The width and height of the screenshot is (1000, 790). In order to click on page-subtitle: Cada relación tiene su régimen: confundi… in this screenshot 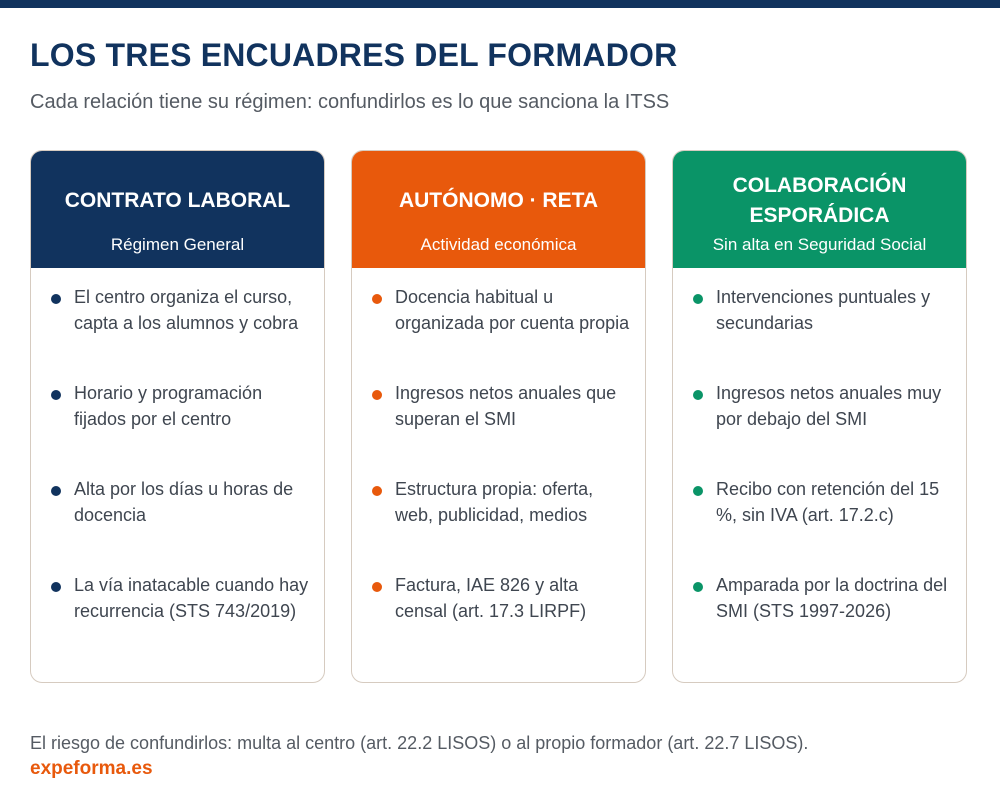, I will do `click(350, 102)`.